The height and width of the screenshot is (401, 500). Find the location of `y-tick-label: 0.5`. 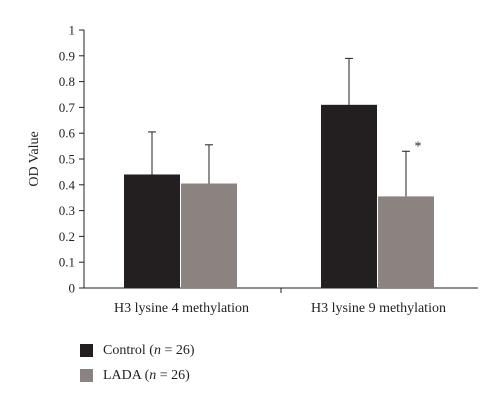

y-tick-label: 0.5 is located at coordinates (67, 159).